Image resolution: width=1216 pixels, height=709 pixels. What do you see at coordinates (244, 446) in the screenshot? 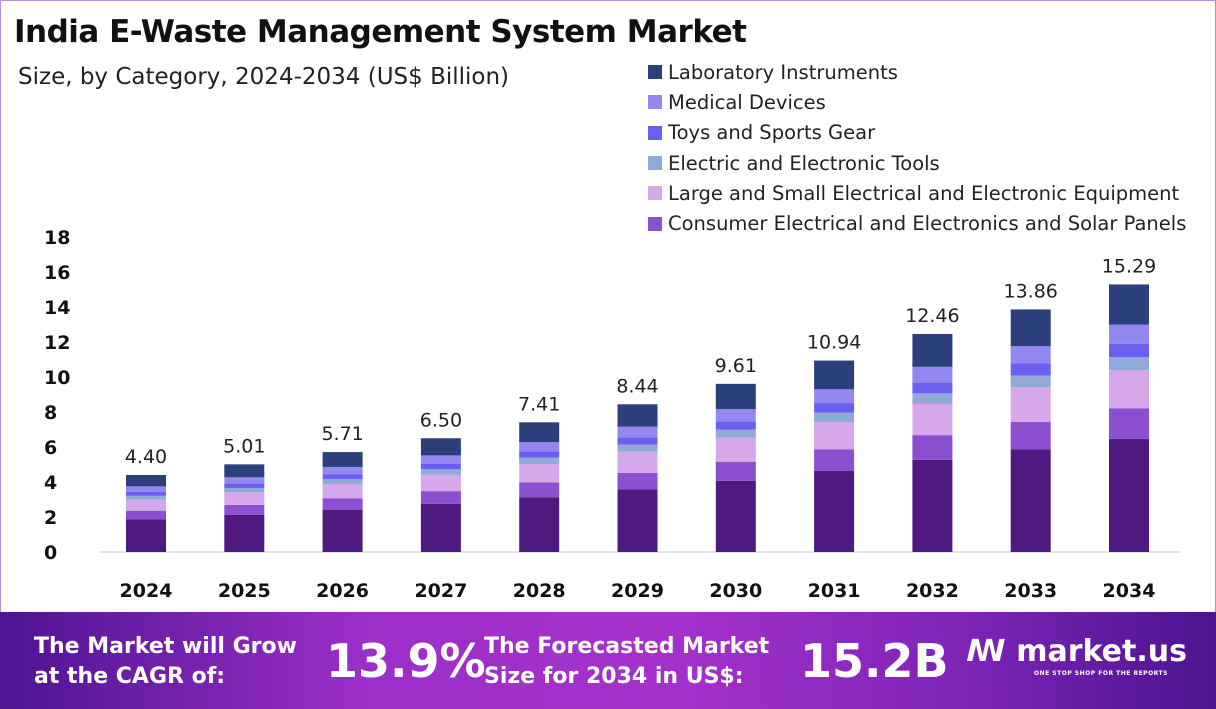
I see `data-label: 5.01` at bounding box center [244, 446].